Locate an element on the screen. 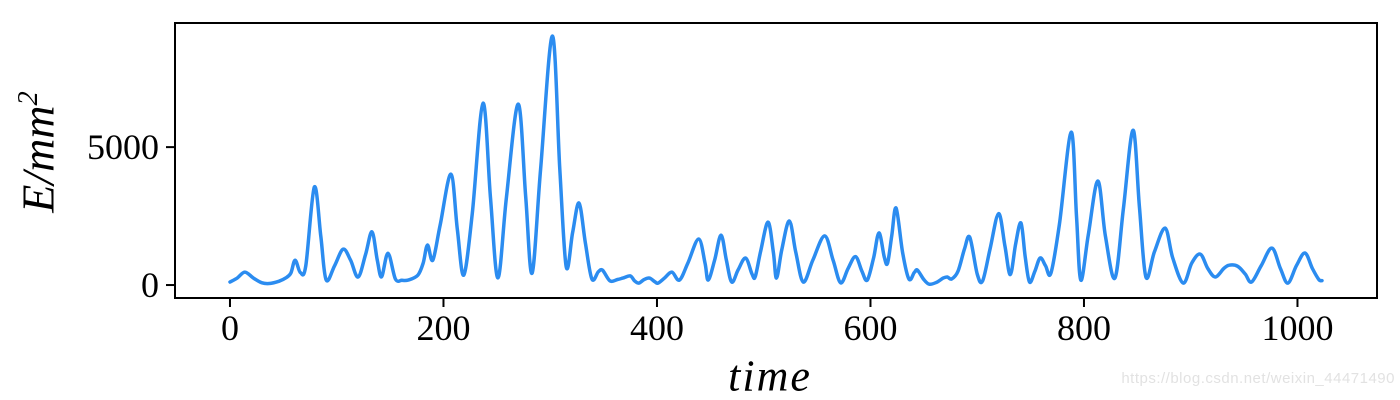 This screenshot has height=400, width=1400. x-tick-label: 400 is located at coordinates (657, 328).